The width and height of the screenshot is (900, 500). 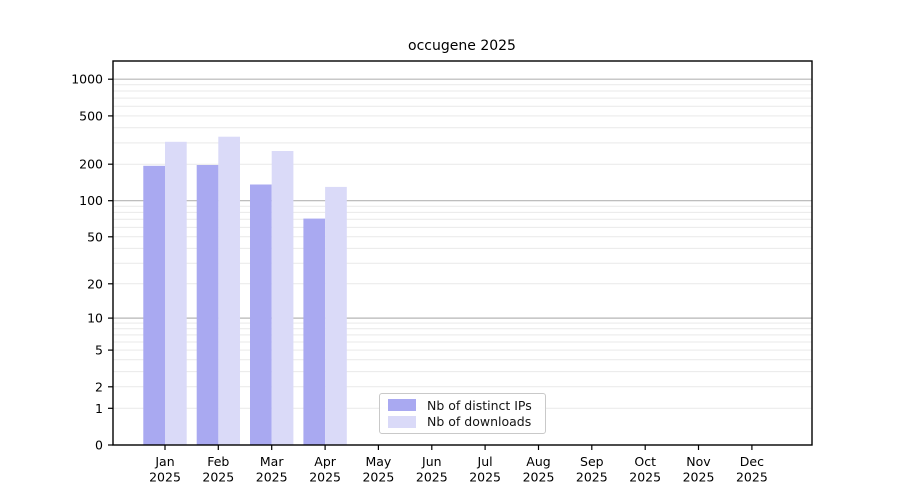 I want to click on legend-item-downloads: Nb of downloads, so click(x=462, y=421).